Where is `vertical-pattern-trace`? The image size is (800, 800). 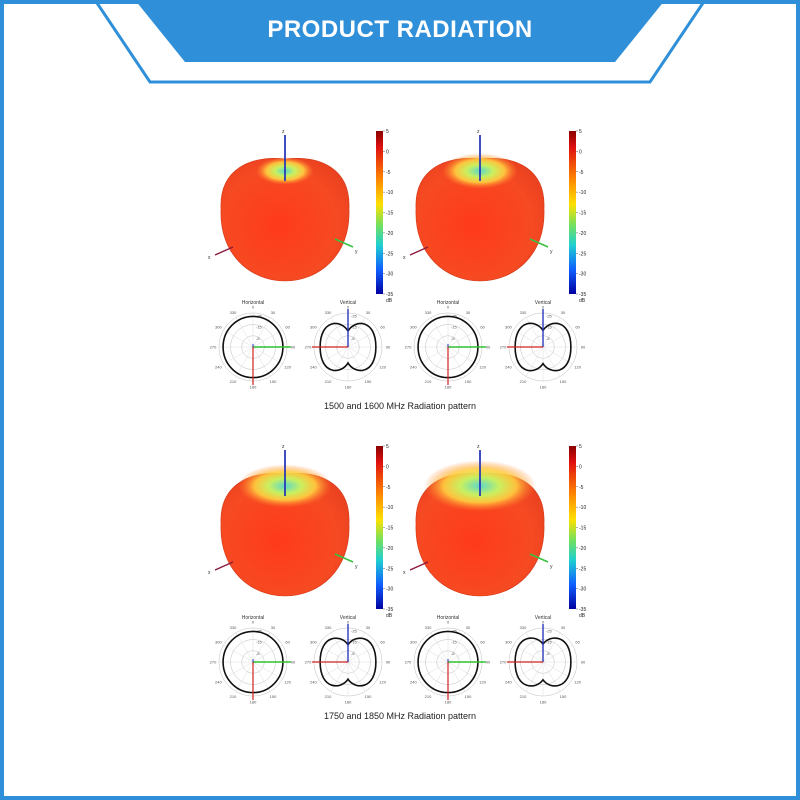
vertical-pattern-trace is located at coordinates (348, 662).